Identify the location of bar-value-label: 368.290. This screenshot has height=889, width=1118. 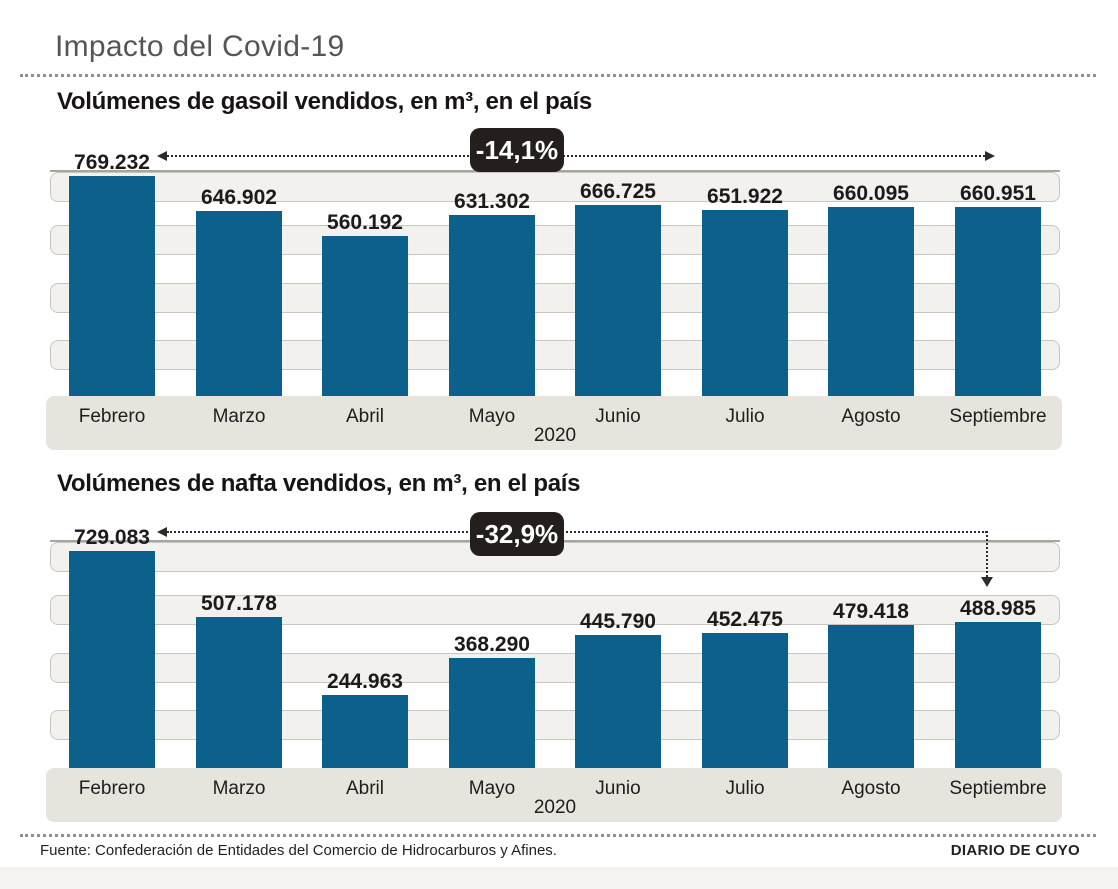
(492, 644).